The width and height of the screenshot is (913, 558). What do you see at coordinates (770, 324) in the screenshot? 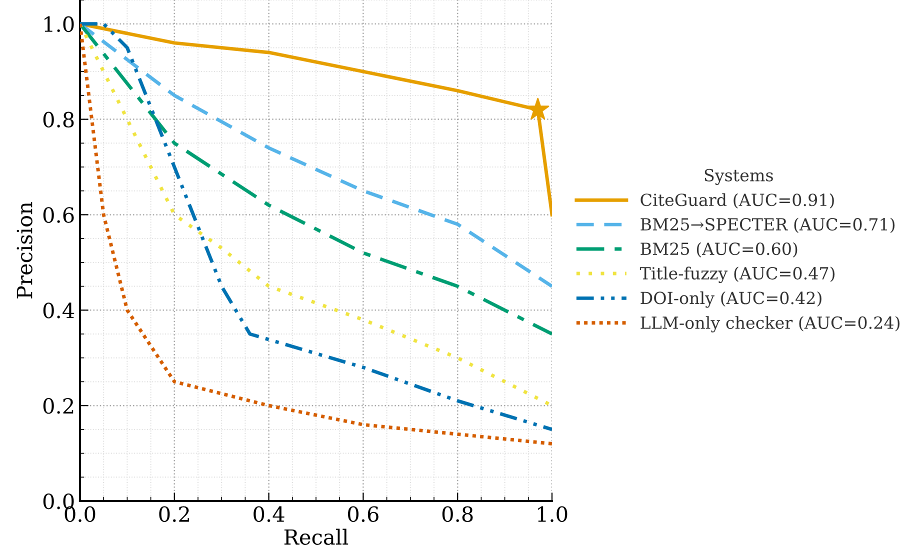
I see `legend-label: LLM-only checker (AUC=0.24)` at bounding box center [770, 324].